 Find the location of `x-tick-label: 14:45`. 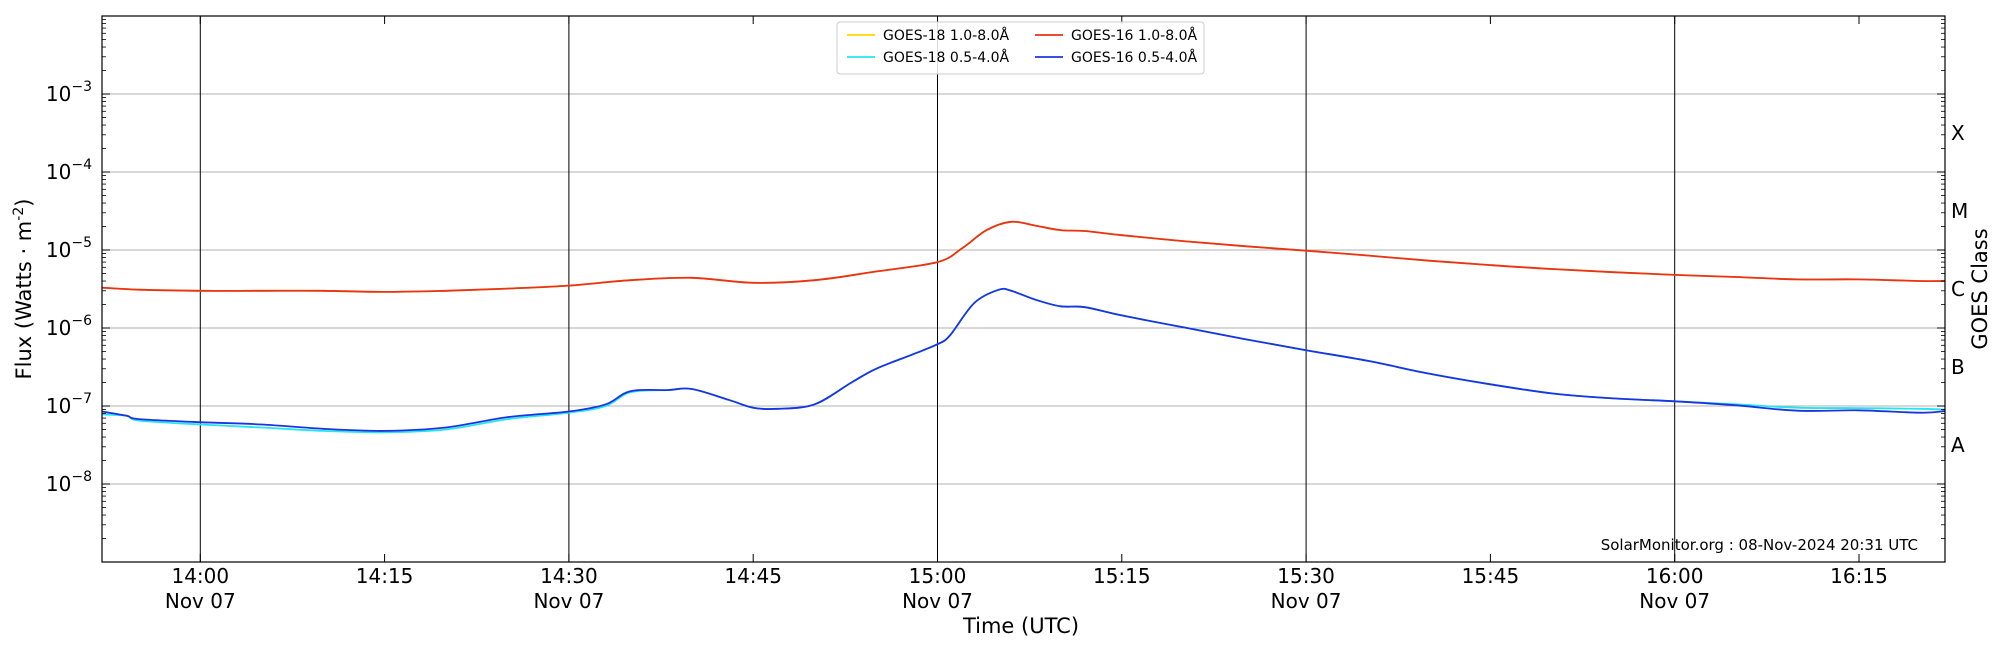

x-tick-label: 14:45 is located at coordinates (753, 576).